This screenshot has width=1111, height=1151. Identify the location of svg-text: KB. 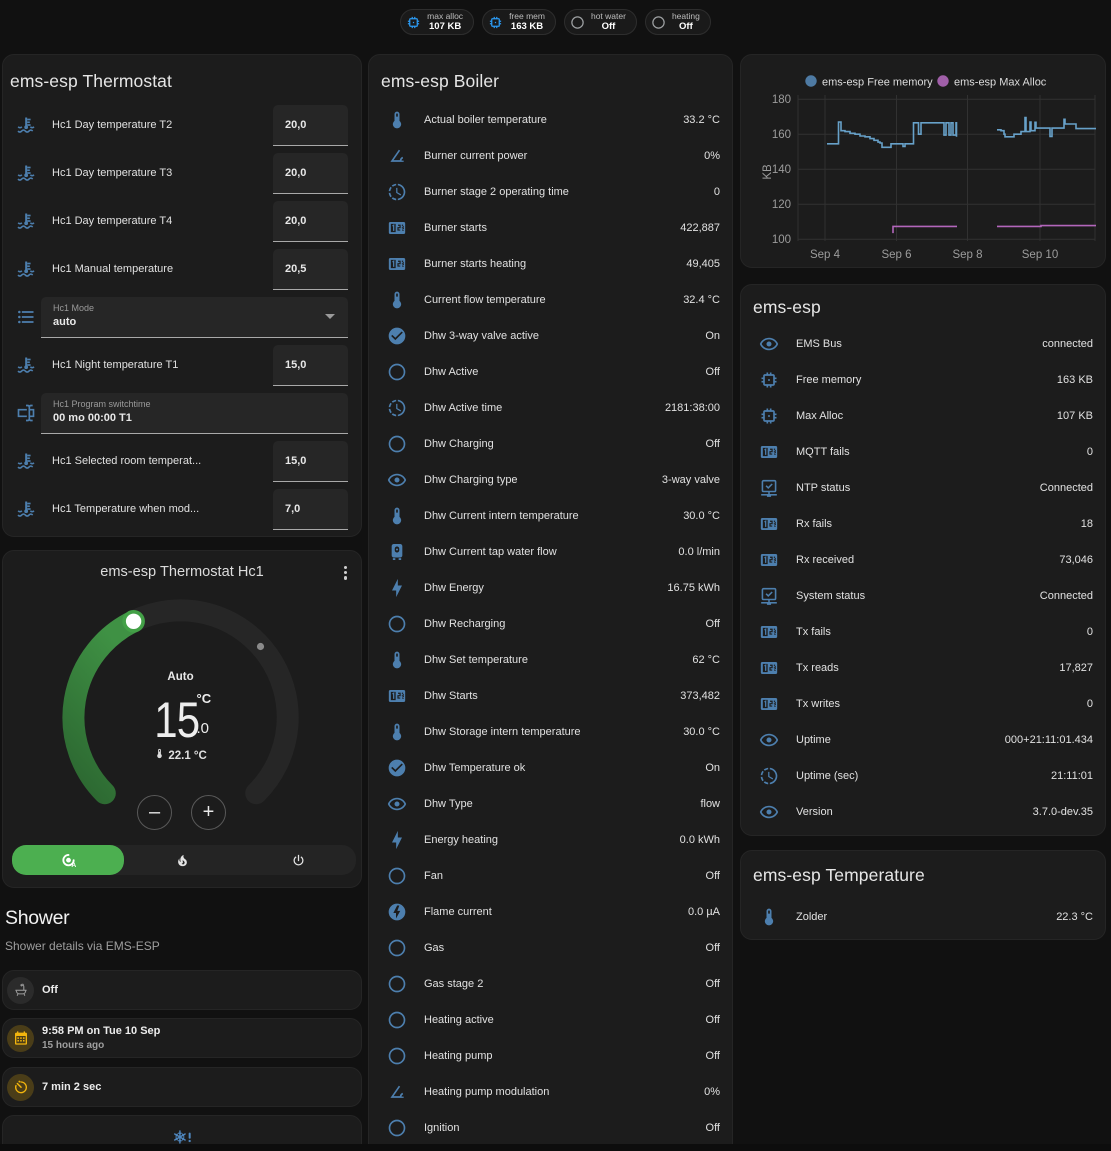
(768, 172).